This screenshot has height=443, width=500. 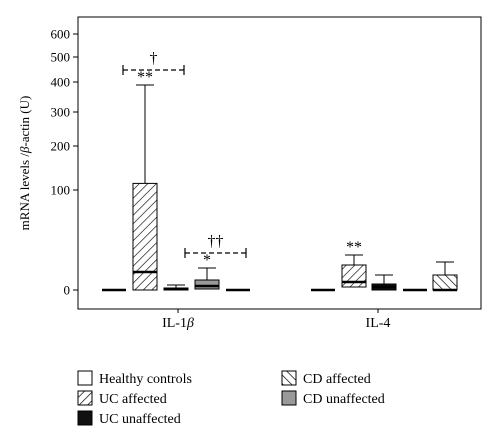 What do you see at coordinates (61, 82) in the screenshot?
I see `y-tick-label-4: 400` at bounding box center [61, 82].